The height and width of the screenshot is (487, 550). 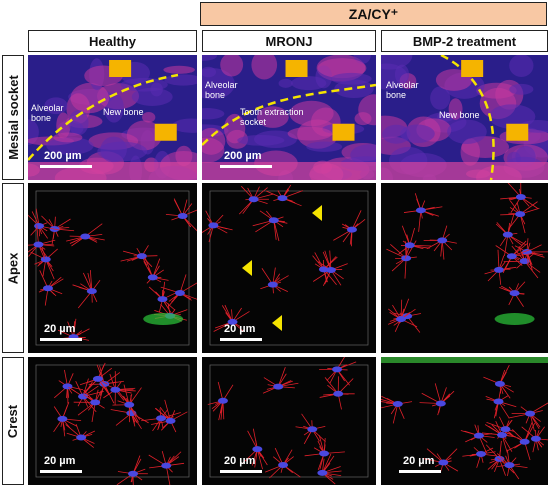 I want to click on micrograph: Alveolar bone New bone 200 µm, so click(x=112, y=117).